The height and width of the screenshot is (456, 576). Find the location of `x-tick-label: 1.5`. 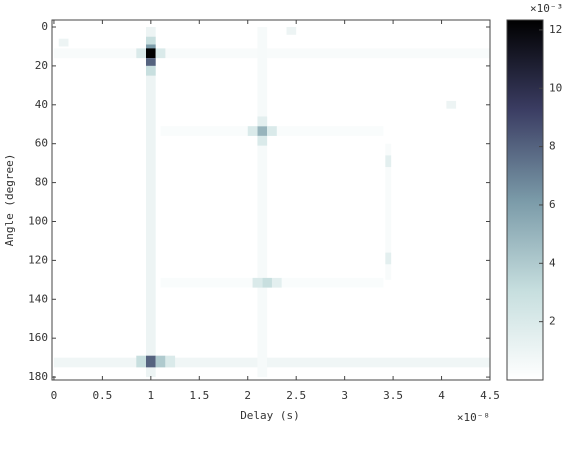

x-tick-label: 1.5 is located at coordinates (199, 395).